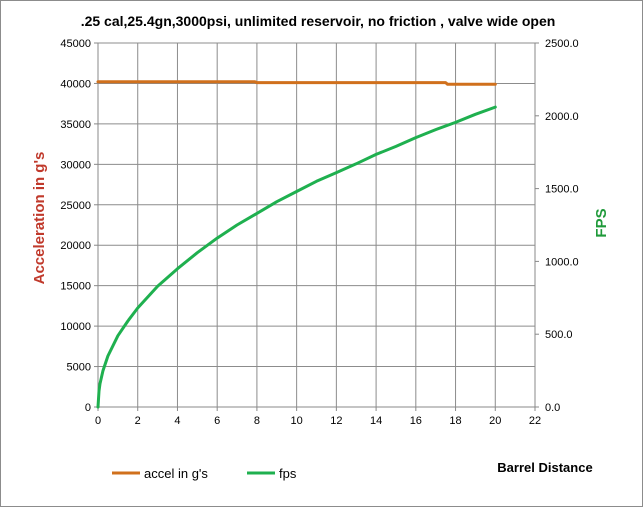 The image size is (643, 507). What do you see at coordinates (455, 421) in the screenshot?
I see `x-tick-label: 18` at bounding box center [455, 421].